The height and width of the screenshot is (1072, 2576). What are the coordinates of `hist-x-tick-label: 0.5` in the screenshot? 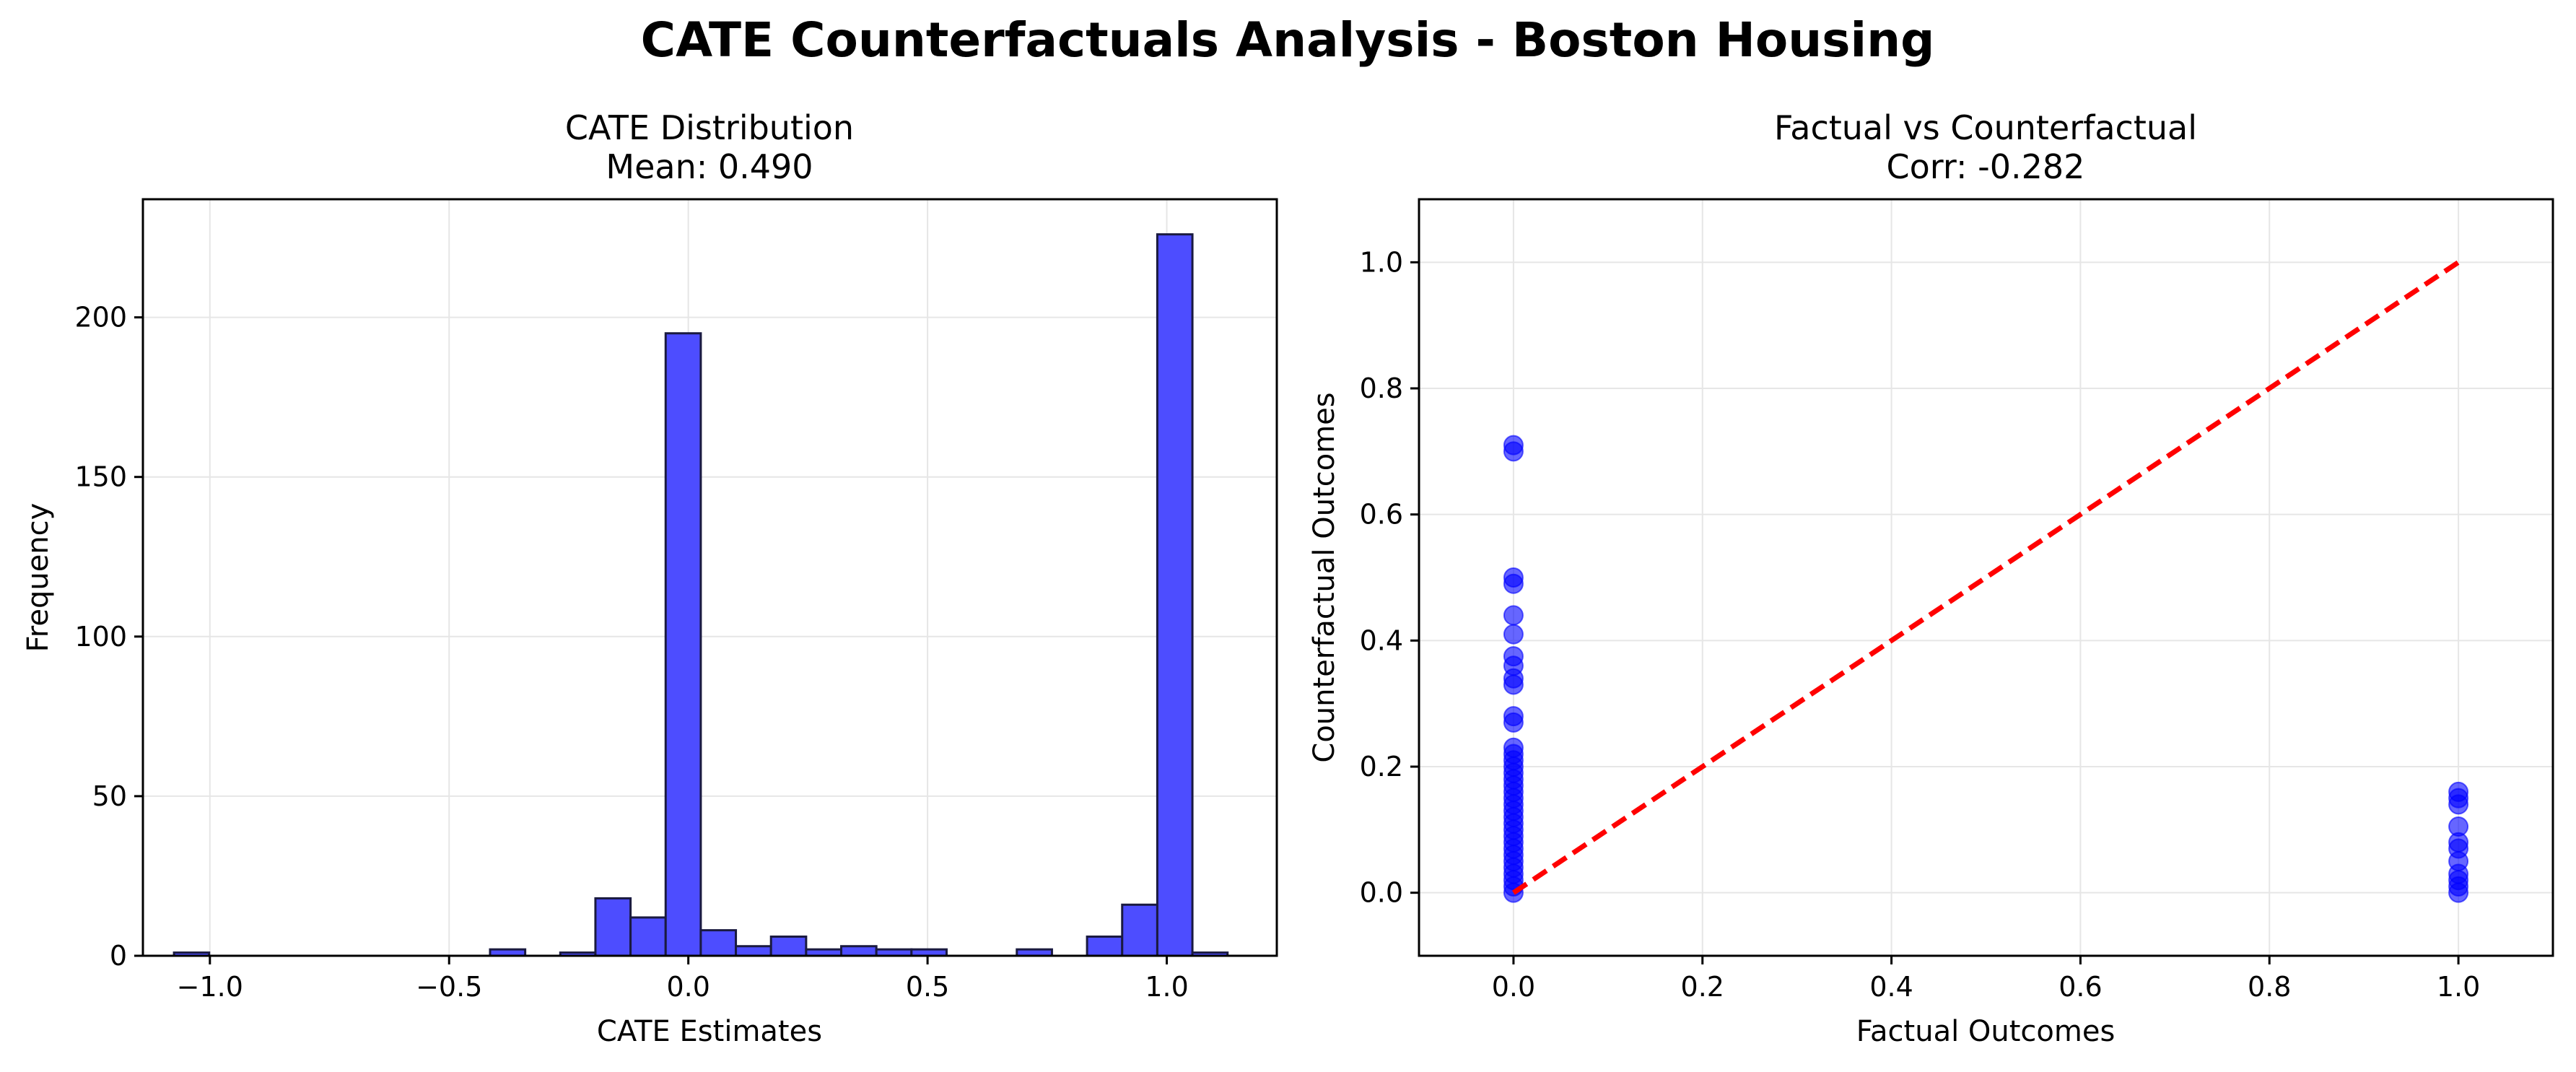 It's located at (927, 987).